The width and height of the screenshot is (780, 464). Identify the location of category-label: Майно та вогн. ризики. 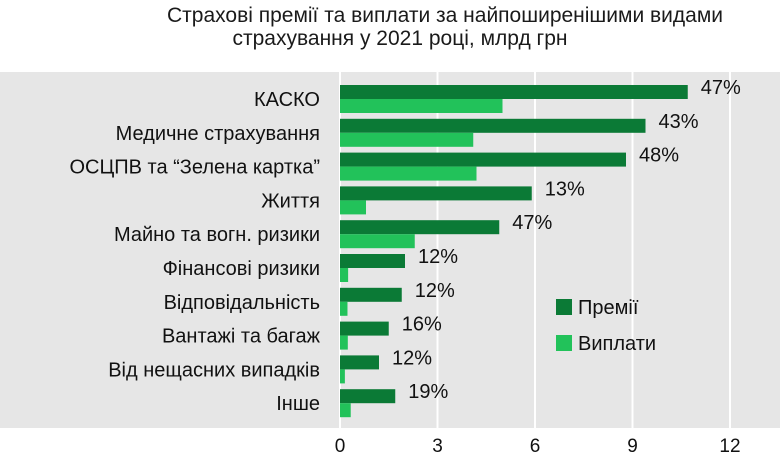
(217, 235).